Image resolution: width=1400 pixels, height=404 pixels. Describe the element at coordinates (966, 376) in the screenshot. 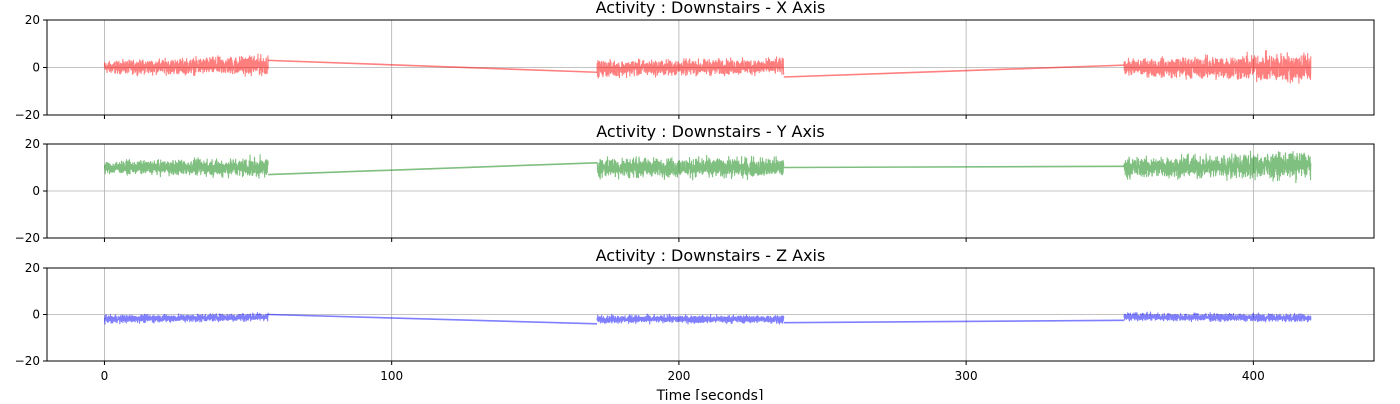

I see `x-tick-label: 300` at that location.